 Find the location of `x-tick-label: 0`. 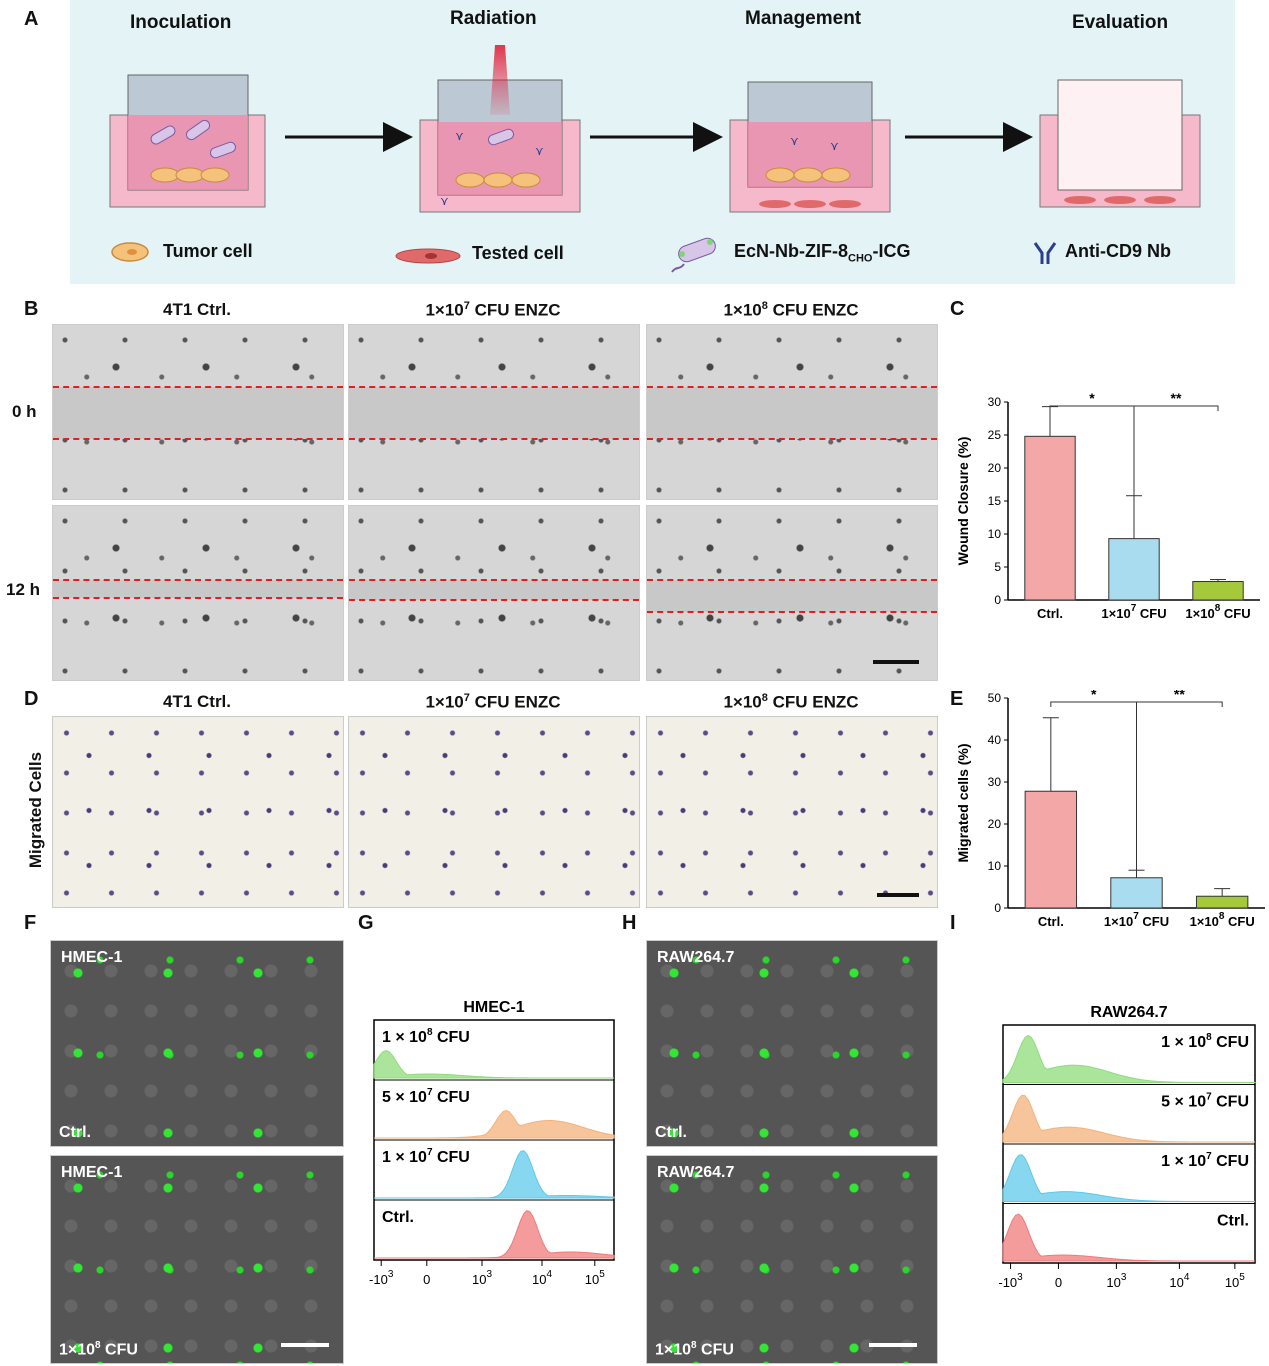

x-tick-label: 0 is located at coordinates (1058, 1282).